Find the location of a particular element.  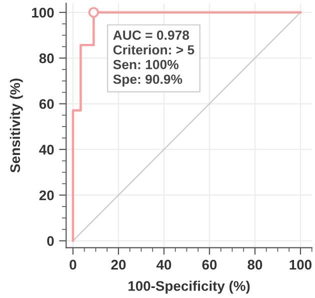

annotation: Spe: 90.9% is located at coordinates (147, 80).